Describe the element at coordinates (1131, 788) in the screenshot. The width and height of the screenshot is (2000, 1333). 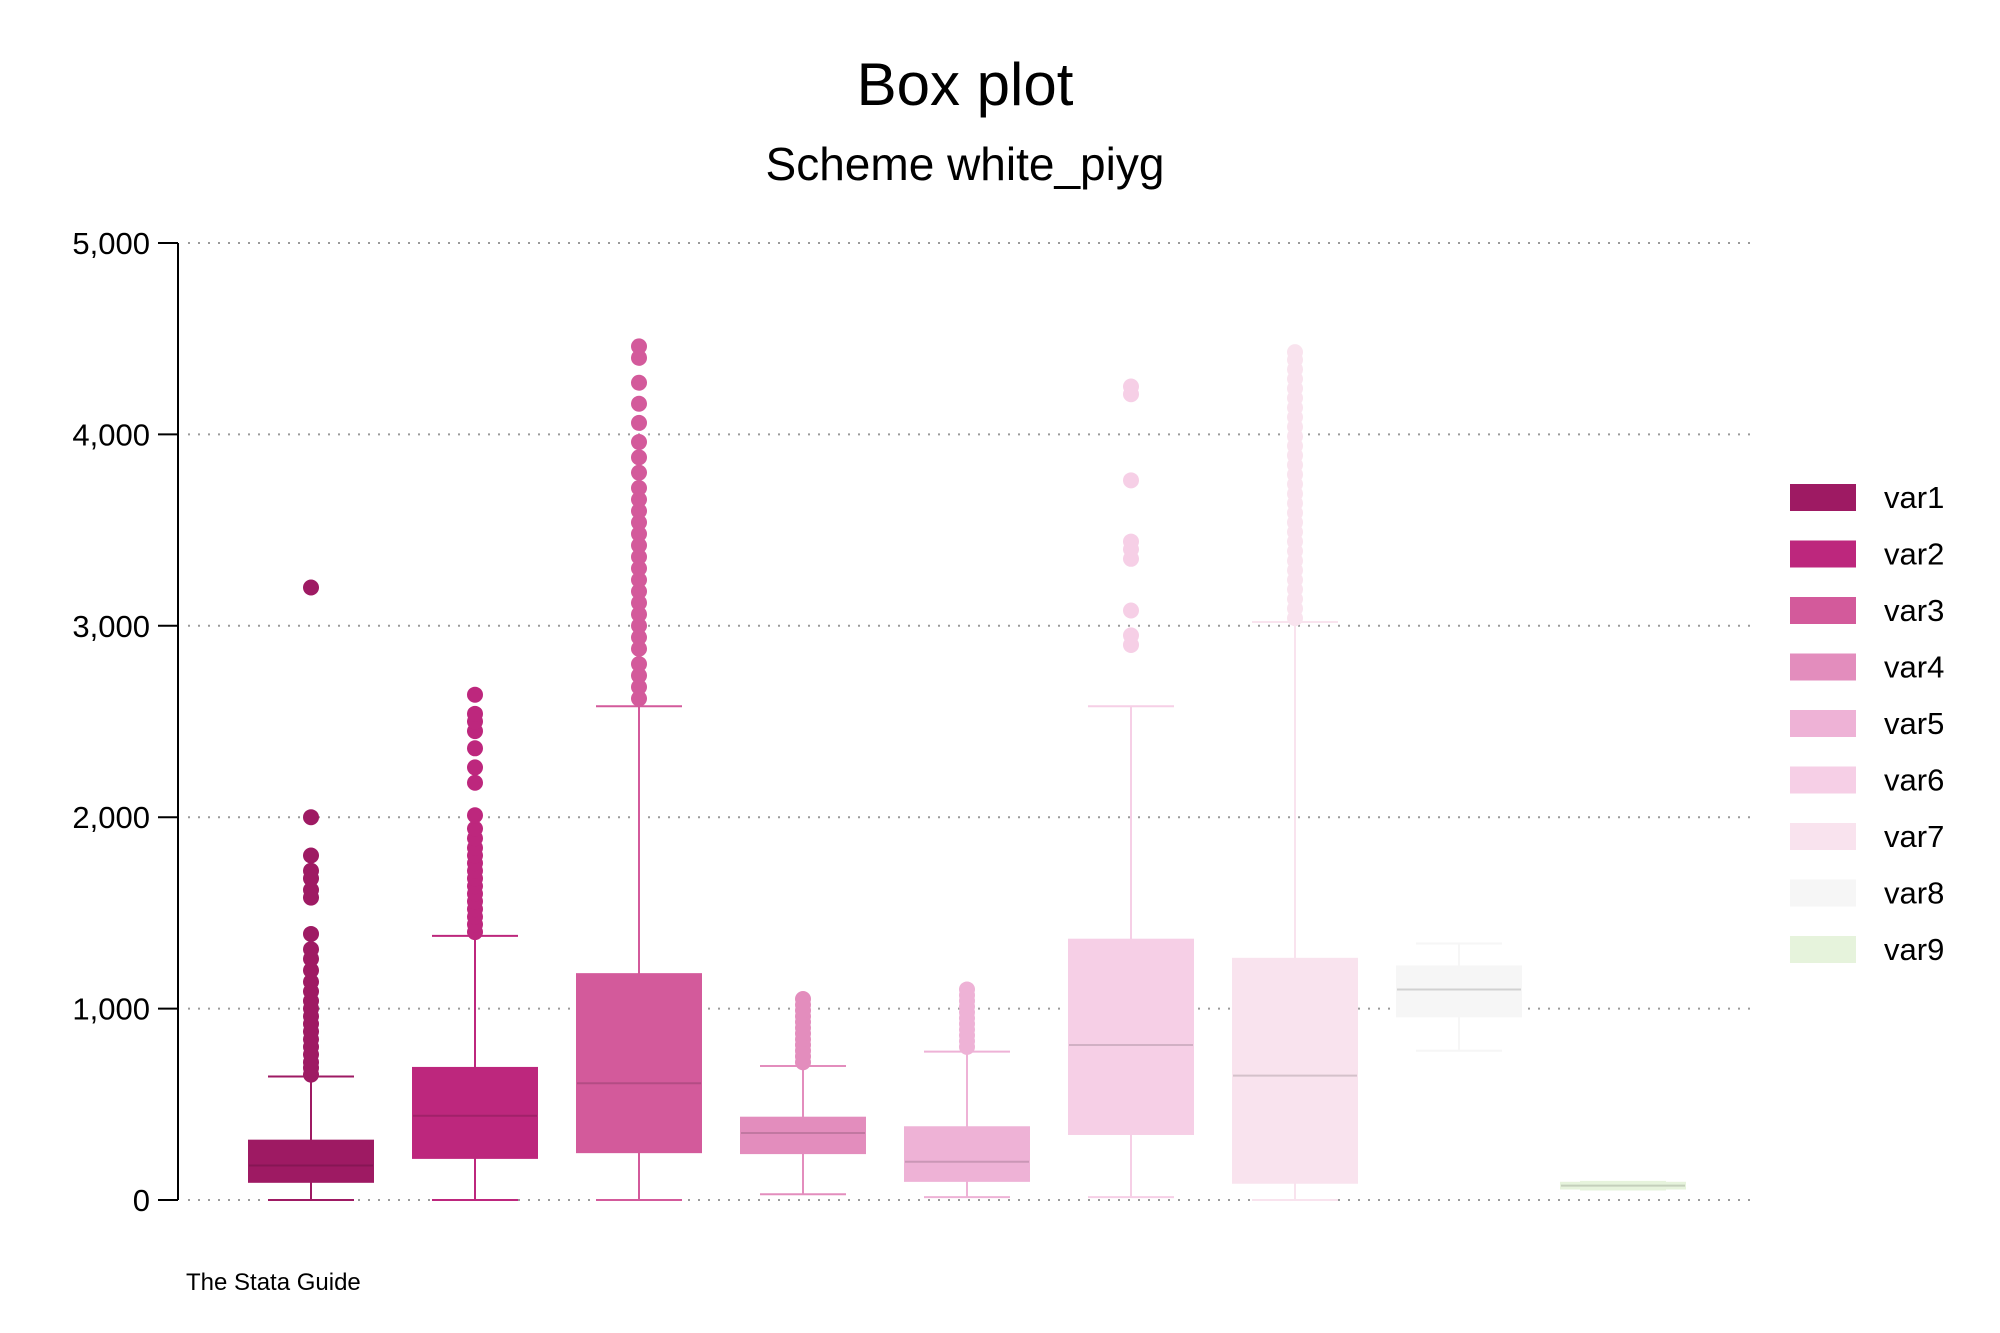
I see `box-var6` at that location.